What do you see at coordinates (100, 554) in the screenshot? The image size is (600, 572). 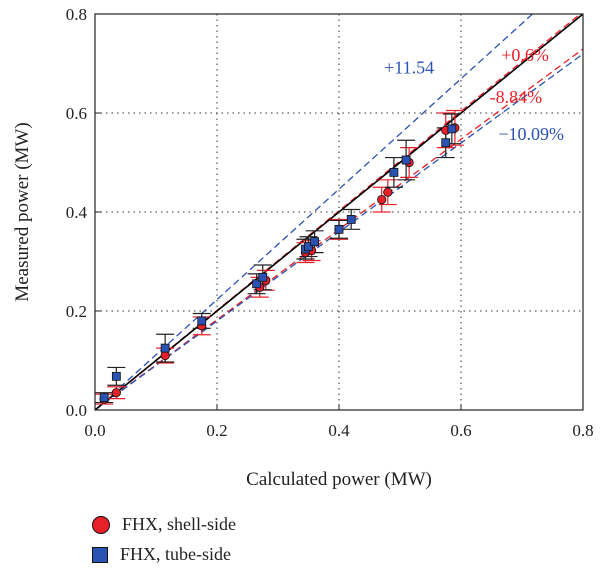 I see `square-marker-icon` at bounding box center [100, 554].